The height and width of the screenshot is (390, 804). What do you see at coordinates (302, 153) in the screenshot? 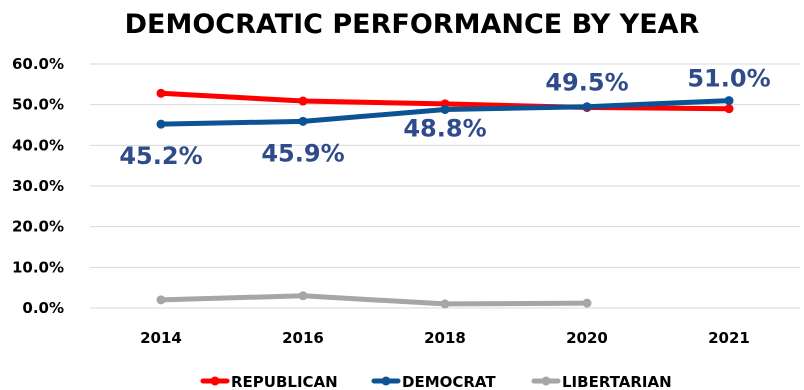
I see `data-label: 45.9%` at bounding box center [302, 153].